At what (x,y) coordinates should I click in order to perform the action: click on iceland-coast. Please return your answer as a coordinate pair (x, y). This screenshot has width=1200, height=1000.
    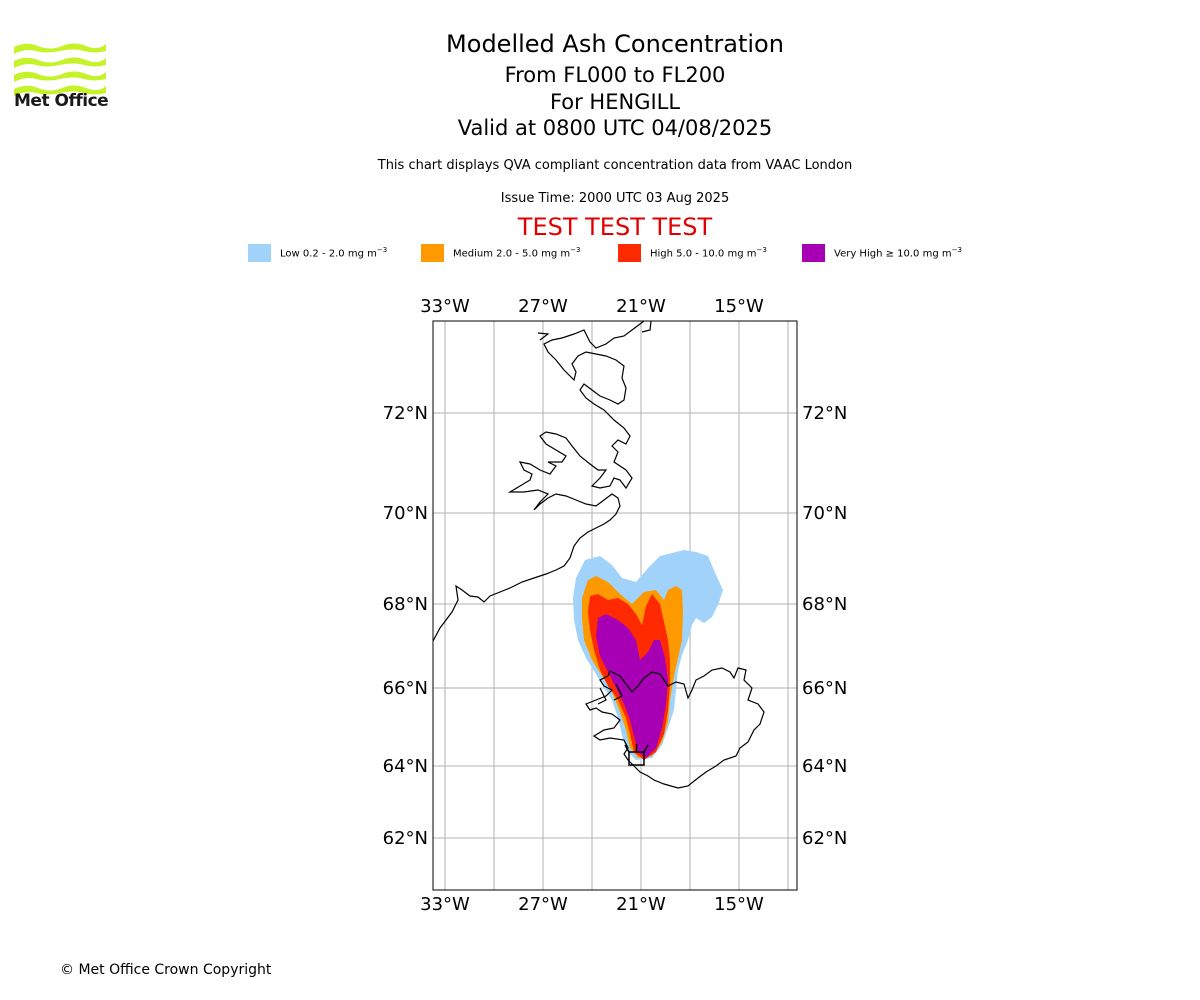
    Looking at the image, I should click on (675, 728).